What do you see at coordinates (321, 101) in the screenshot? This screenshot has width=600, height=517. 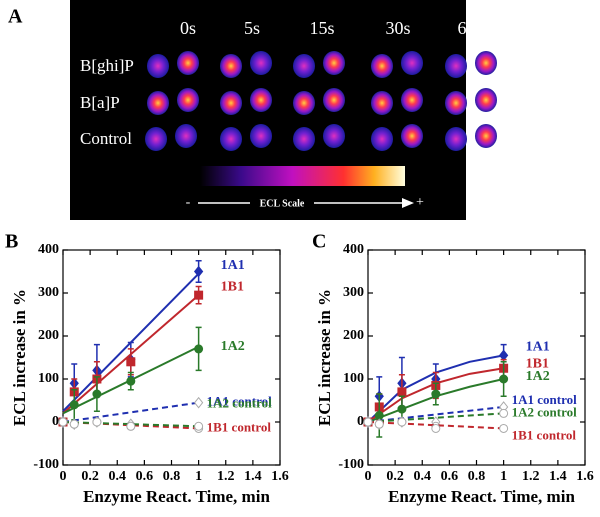 I see `ecl-images` at bounding box center [321, 101].